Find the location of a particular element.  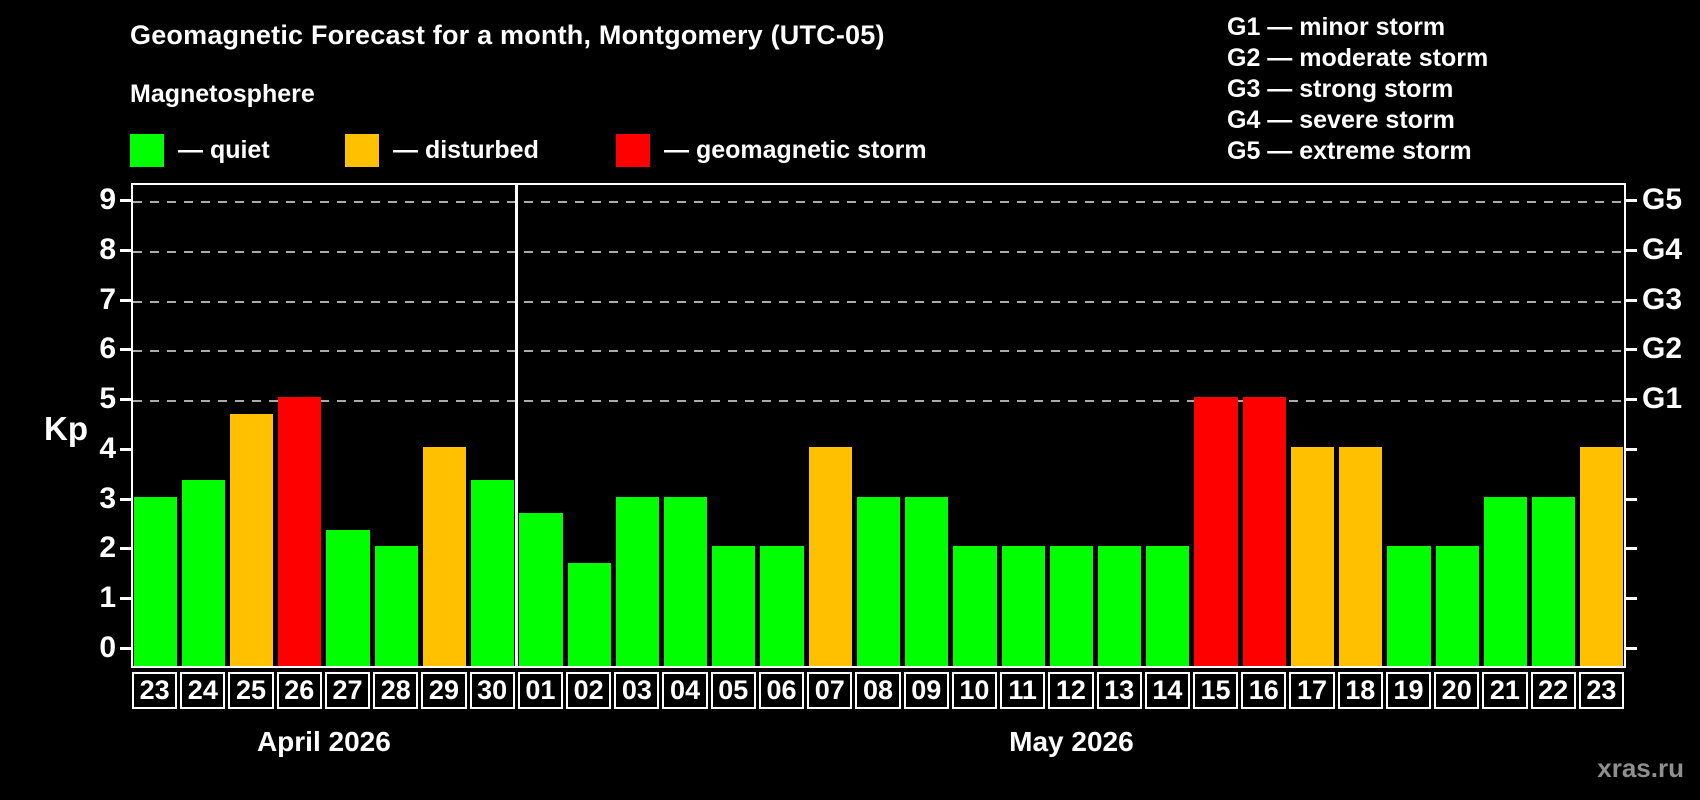

y-tick-label-9: 9 is located at coordinates (107, 200).